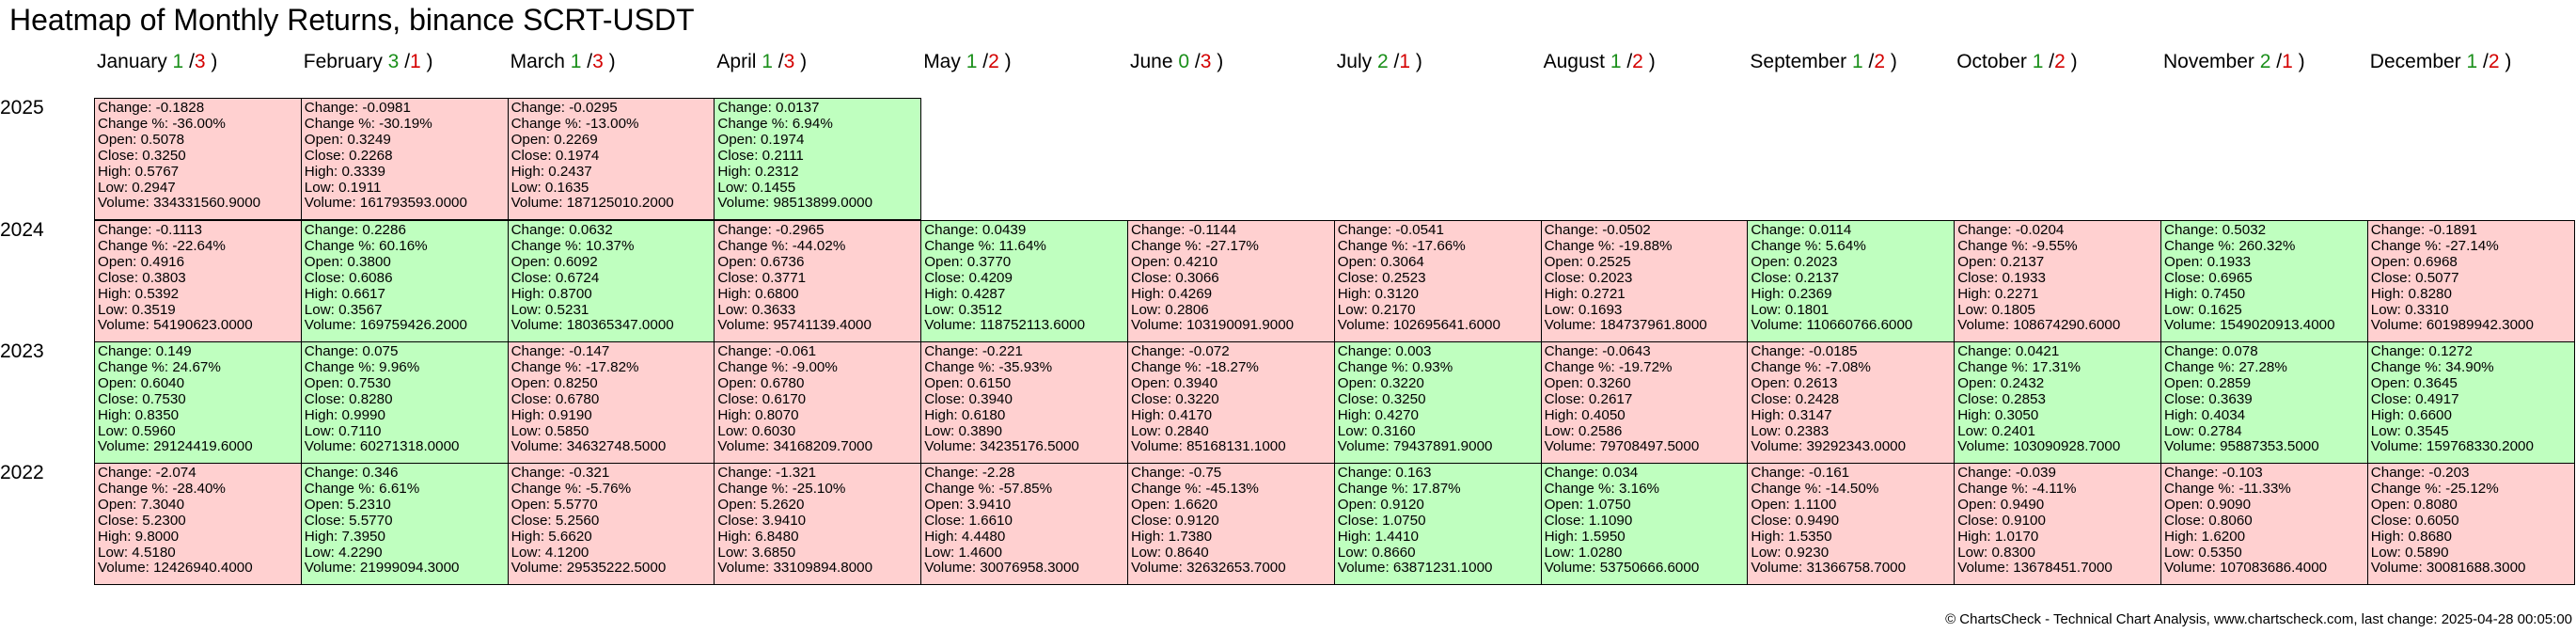 The height and width of the screenshot is (633, 2576). I want to click on cell-change: Change: -0.0643, so click(1598, 351).